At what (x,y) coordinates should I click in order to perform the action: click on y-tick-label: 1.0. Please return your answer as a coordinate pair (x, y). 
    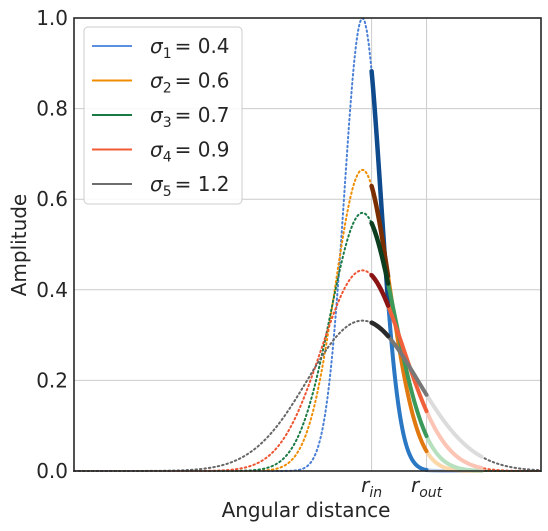
    Looking at the image, I should click on (52, 18).